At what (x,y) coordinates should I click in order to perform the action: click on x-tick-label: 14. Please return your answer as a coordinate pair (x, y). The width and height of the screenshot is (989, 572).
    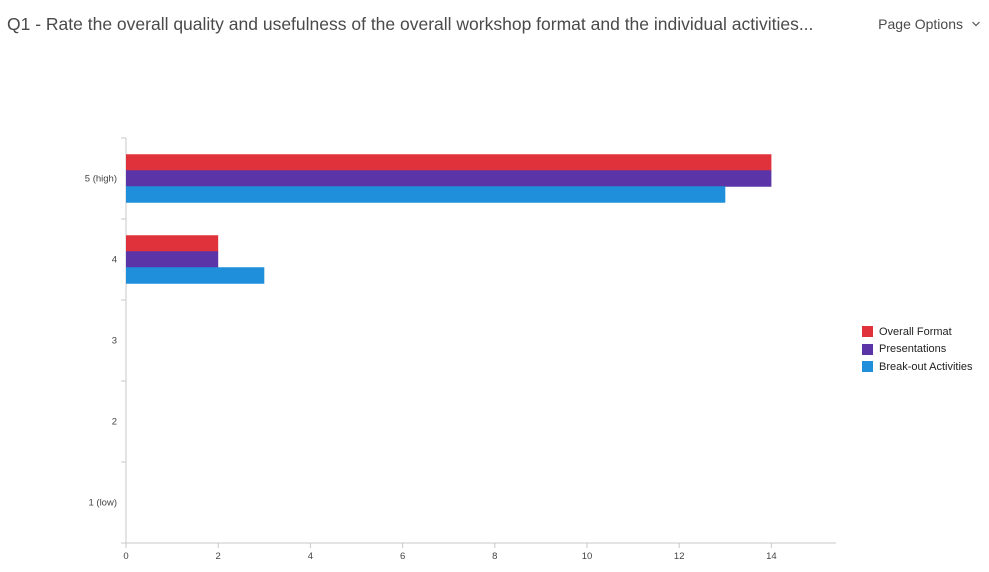
    Looking at the image, I should click on (771, 556).